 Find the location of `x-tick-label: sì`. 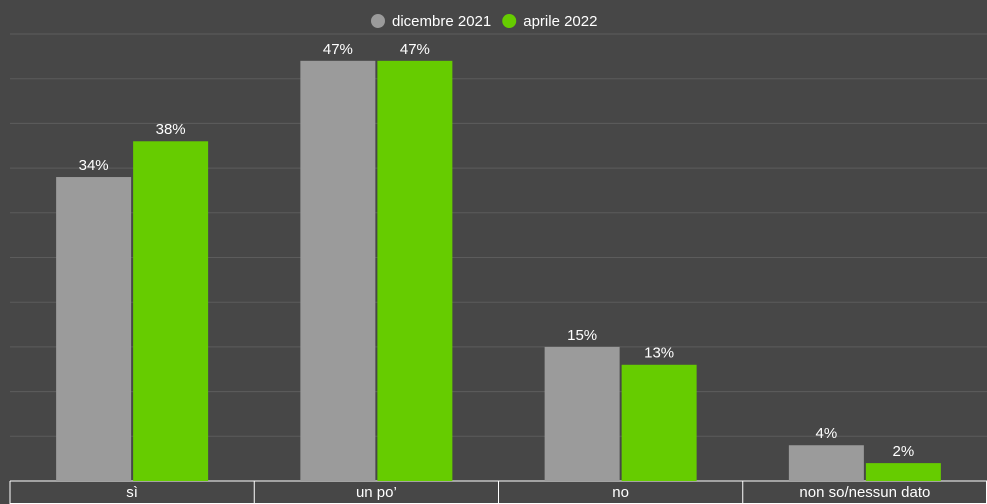

x-tick-label: sì is located at coordinates (132, 492).